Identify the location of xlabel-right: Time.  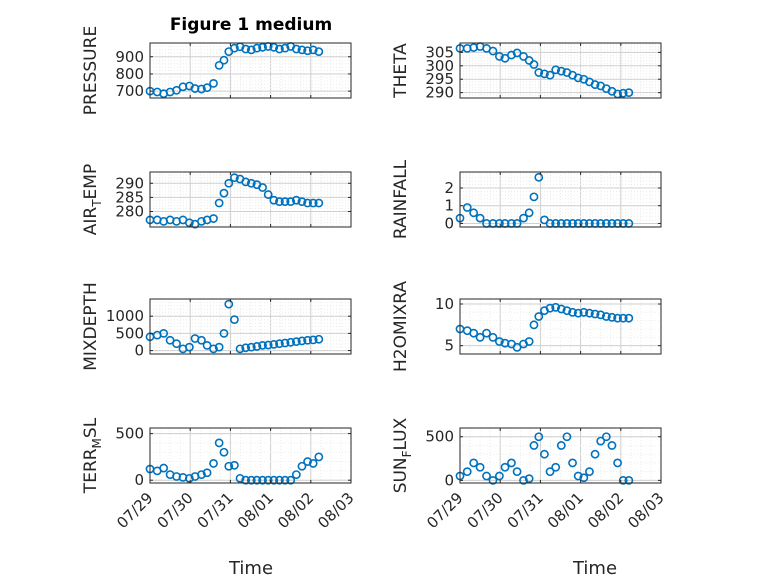
(594, 568).